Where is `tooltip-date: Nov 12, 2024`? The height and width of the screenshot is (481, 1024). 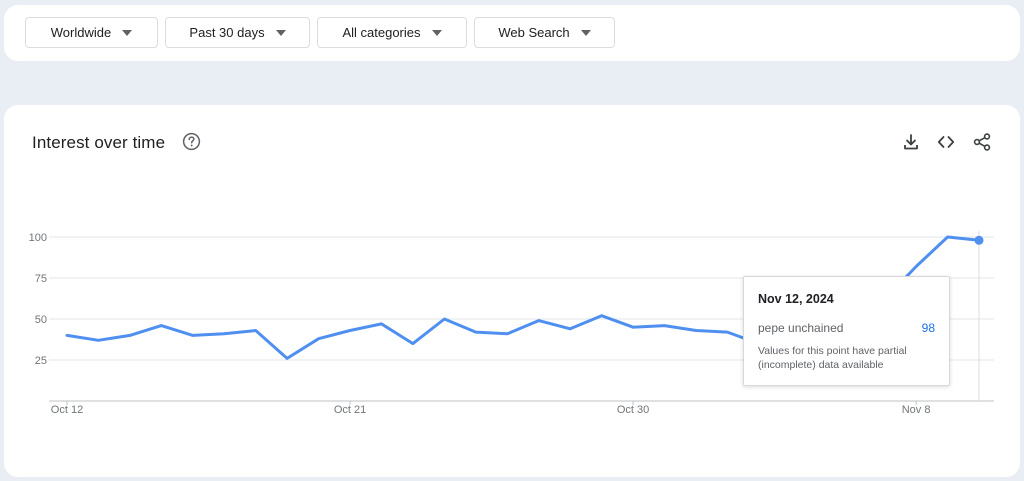 tooltip-date: Nov 12, 2024 is located at coordinates (796, 299).